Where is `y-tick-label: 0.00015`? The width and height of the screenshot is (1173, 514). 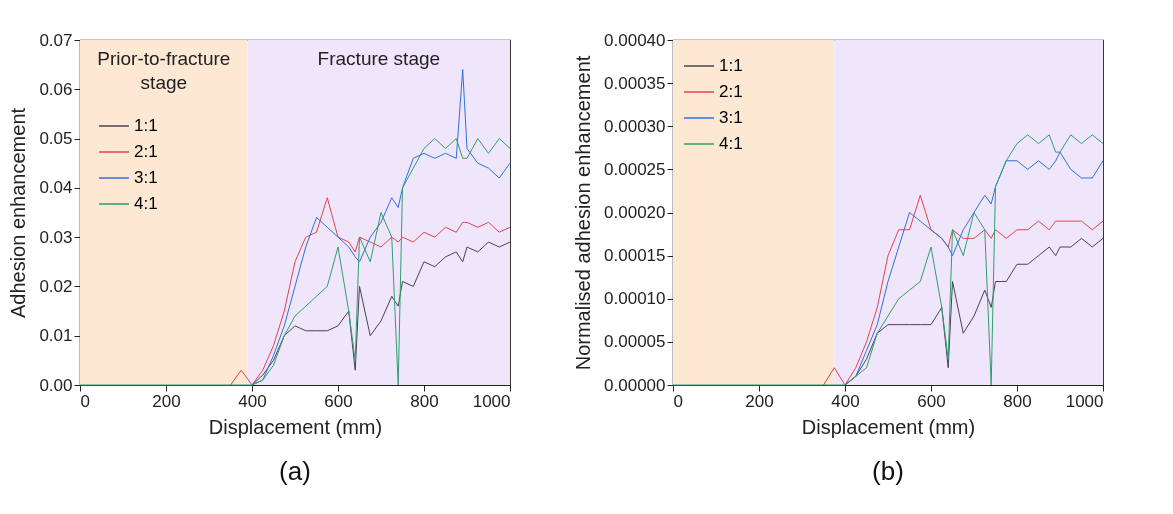
y-tick-label: 0.00015 is located at coordinates (635, 256).